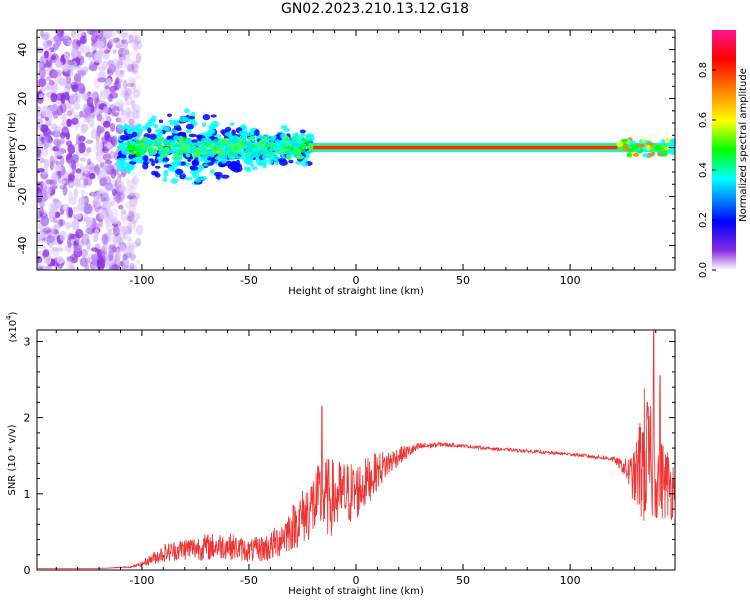 The image size is (750, 600). I want to click on colorbar-bar, so click(724, 150).